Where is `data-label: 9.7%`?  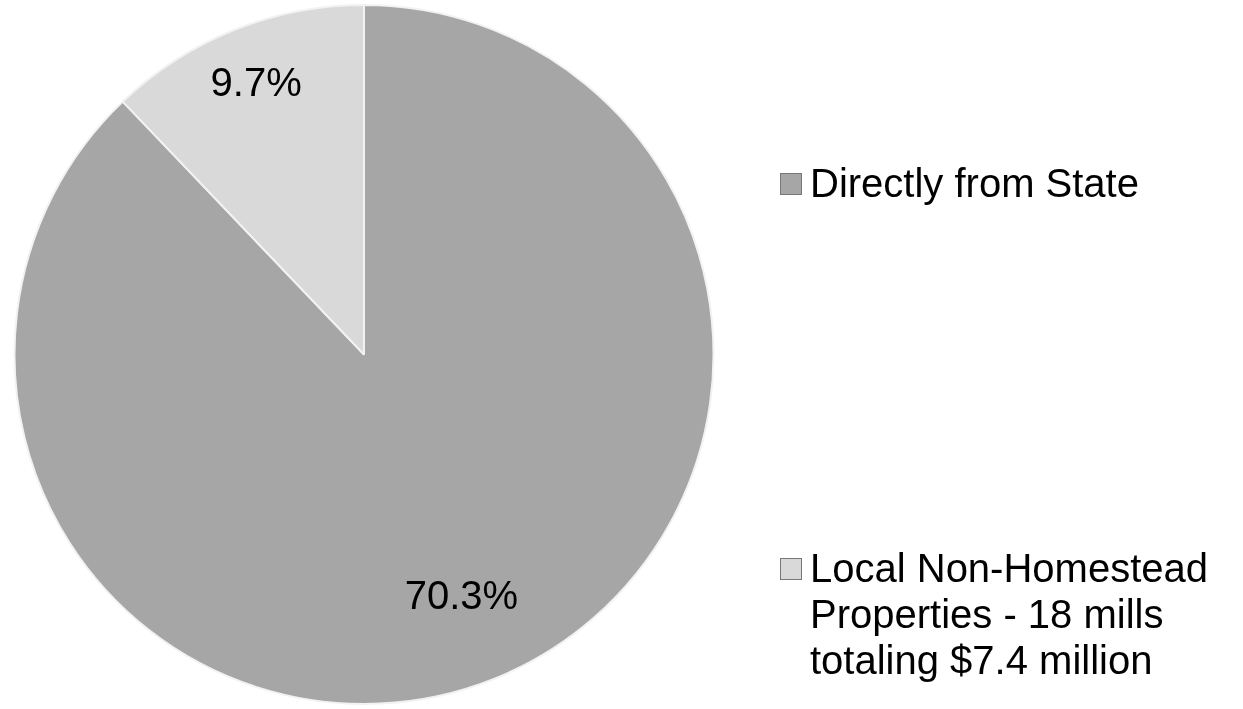 data-label: 9.7% is located at coordinates (256, 82).